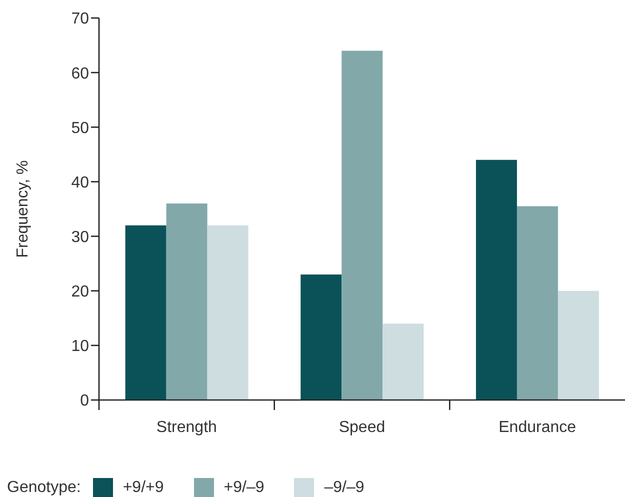  Describe the element at coordinates (80, 292) in the screenshot. I see `y-tick-label: 20` at that location.